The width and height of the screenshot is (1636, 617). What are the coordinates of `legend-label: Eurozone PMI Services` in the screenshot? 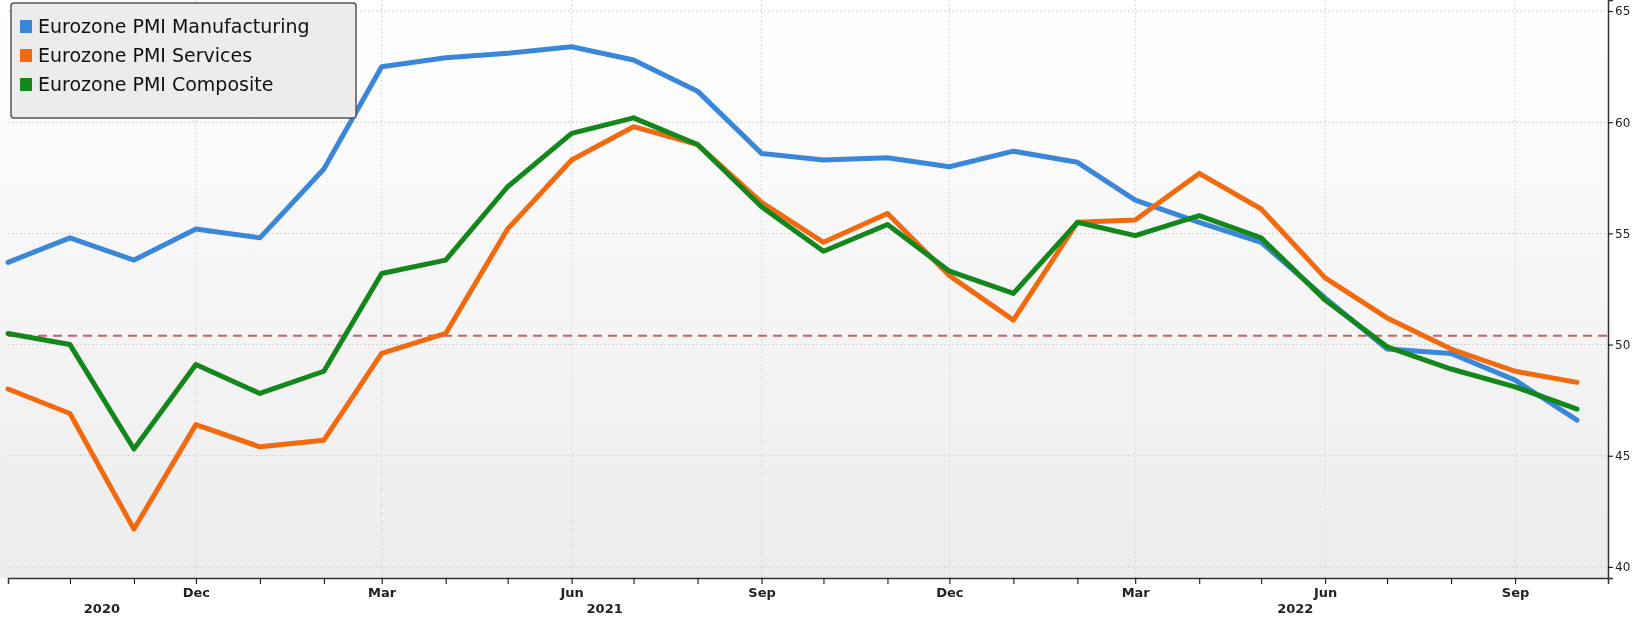 It's located at (145, 55).